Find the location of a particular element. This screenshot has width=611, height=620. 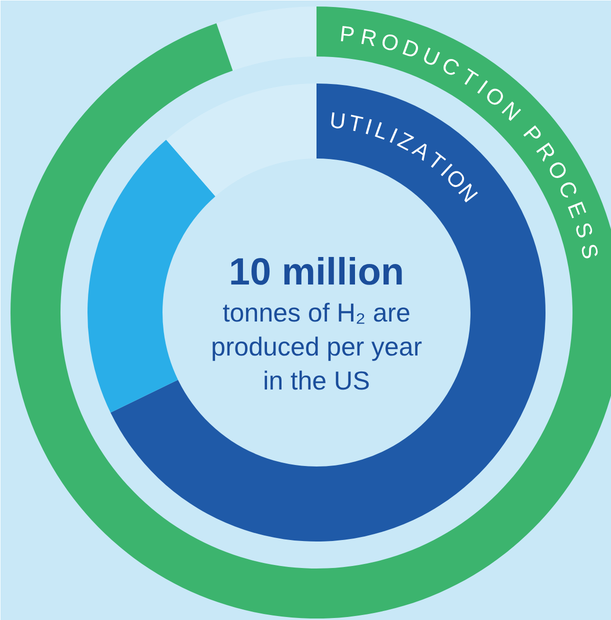

text: UTILIZATION is located at coordinates (405, 157).